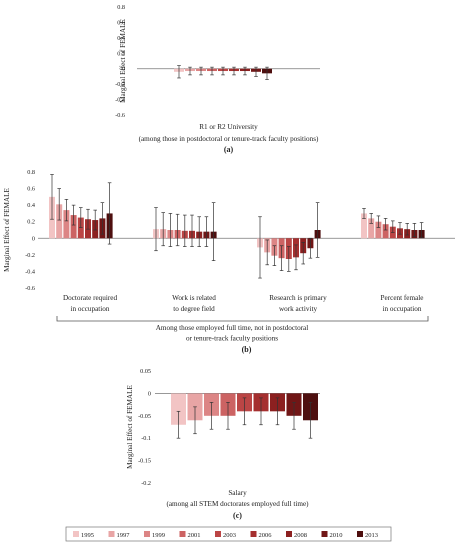  Describe the element at coordinates (124, 535) in the screenshot. I see `legend-label-1997: 1997` at that location.